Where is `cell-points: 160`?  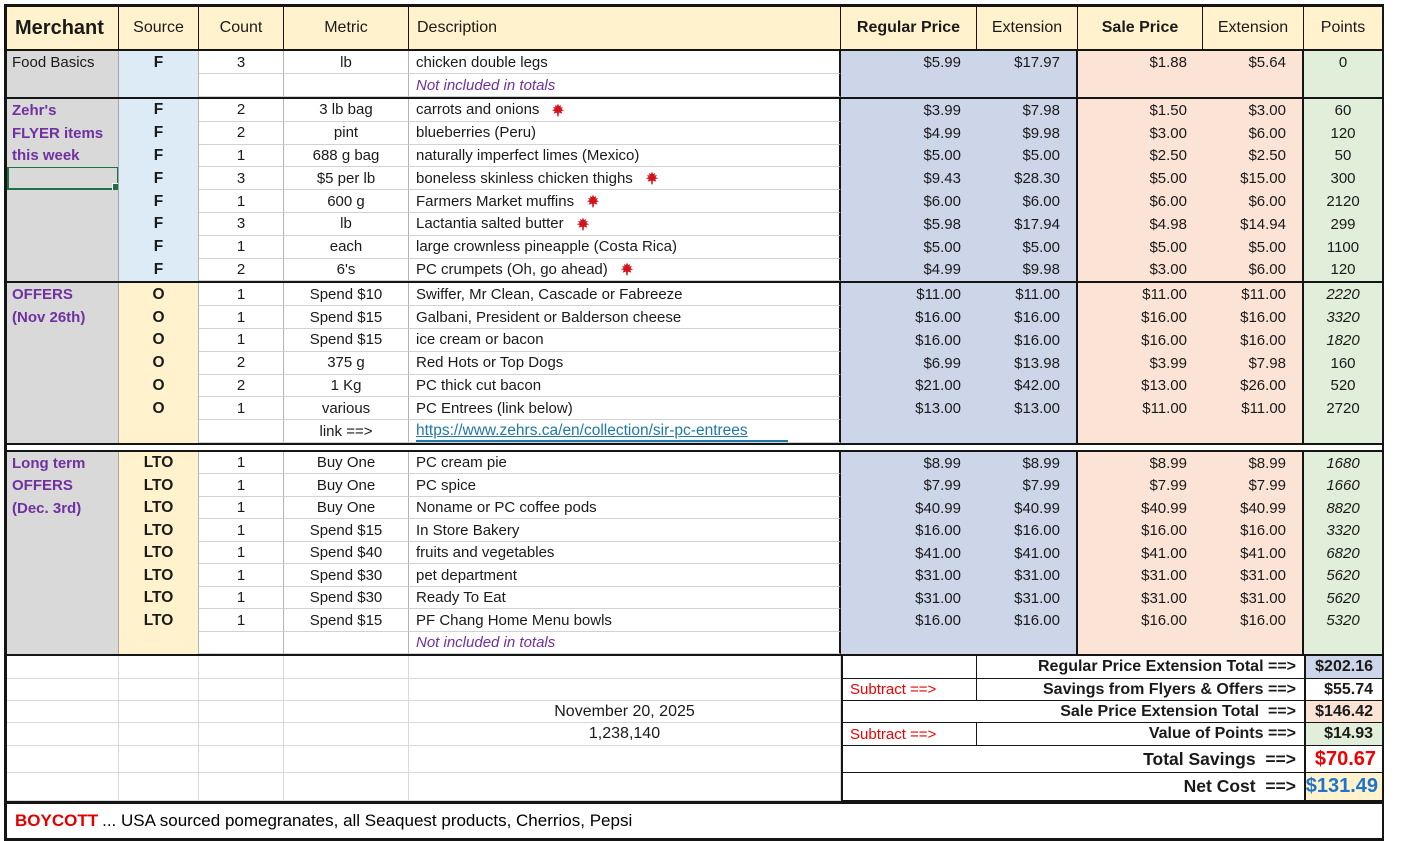 cell-points: 160 is located at coordinates (1343, 363).